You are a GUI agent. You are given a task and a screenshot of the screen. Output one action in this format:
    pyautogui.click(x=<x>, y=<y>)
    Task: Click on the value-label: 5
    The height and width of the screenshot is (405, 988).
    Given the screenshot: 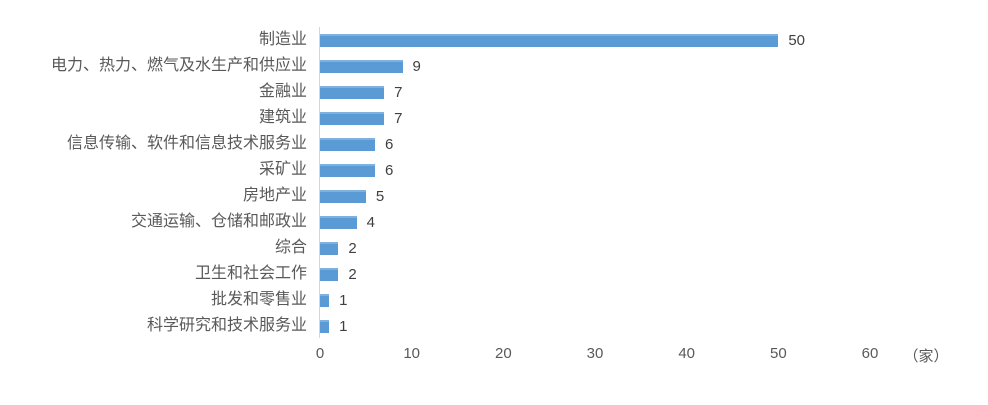 What is the action you would take?
    pyautogui.click(x=380, y=196)
    